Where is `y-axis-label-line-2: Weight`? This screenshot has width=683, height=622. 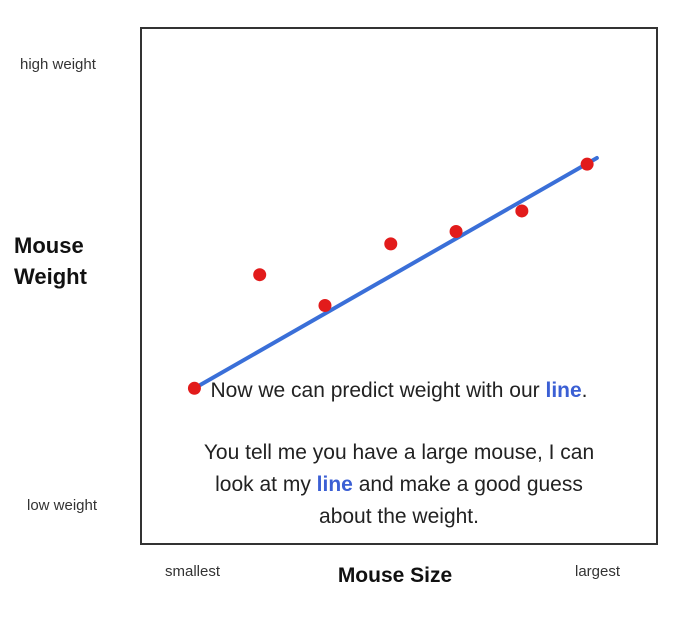 y-axis-label-line-2: Weight is located at coordinates (50, 276).